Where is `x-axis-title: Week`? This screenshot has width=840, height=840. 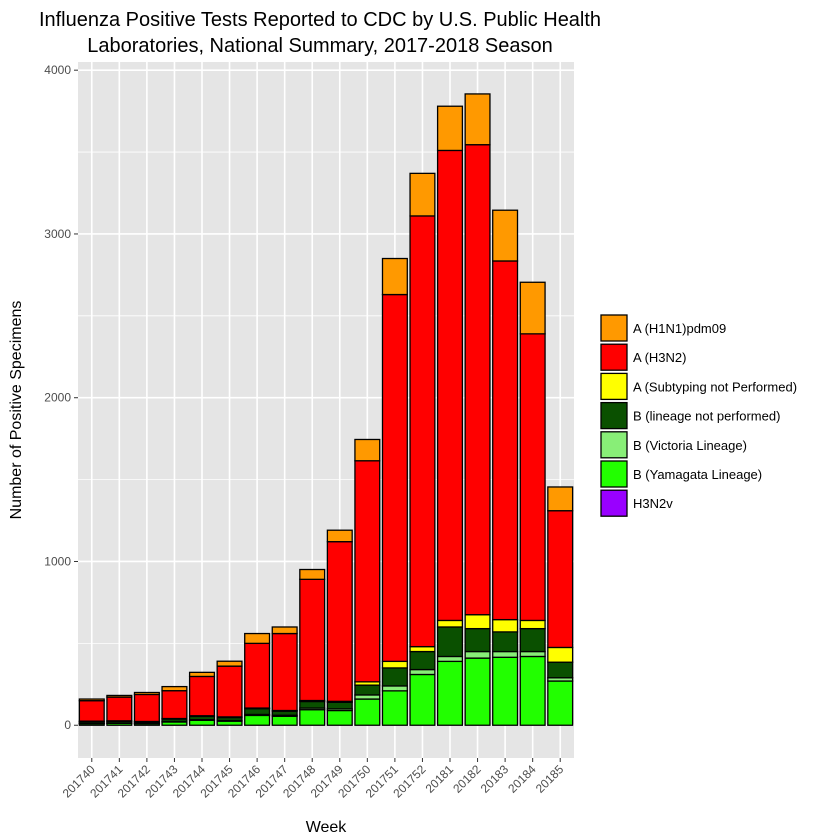
x-axis-title: Week is located at coordinates (327, 827).